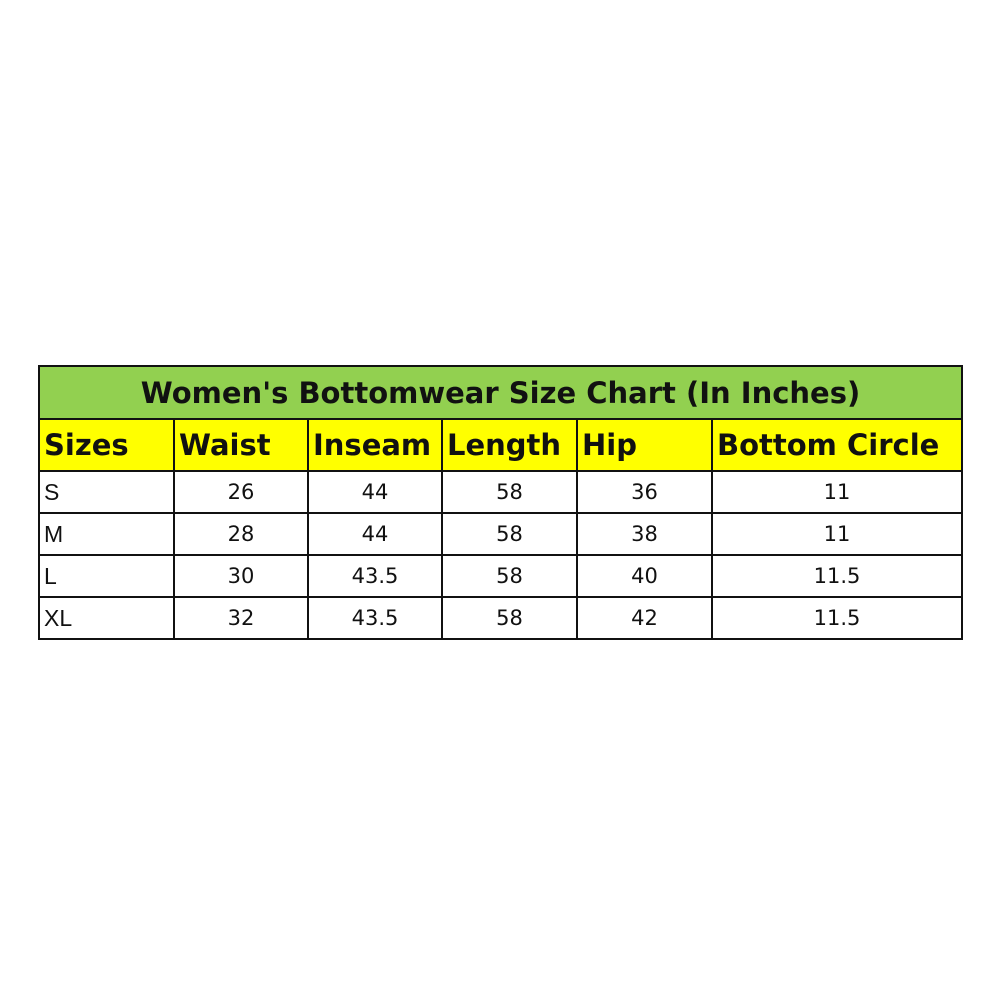 The height and width of the screenshot is (1000, 1000). I want to click on header-hip: Hip, so click(644, 445).